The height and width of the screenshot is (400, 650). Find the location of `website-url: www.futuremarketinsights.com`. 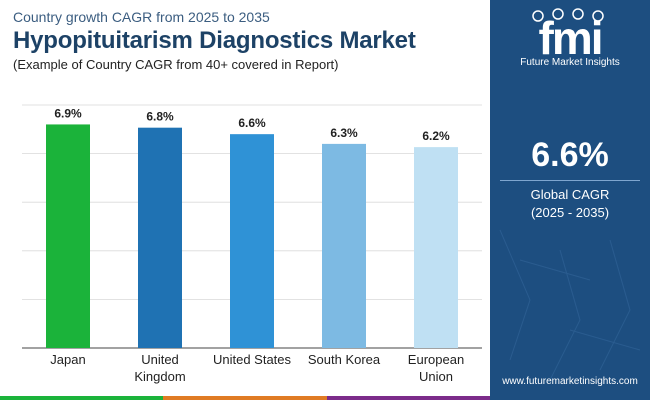

website-url: www.futuremarketinsights.com is located at coordinates (570, 381).